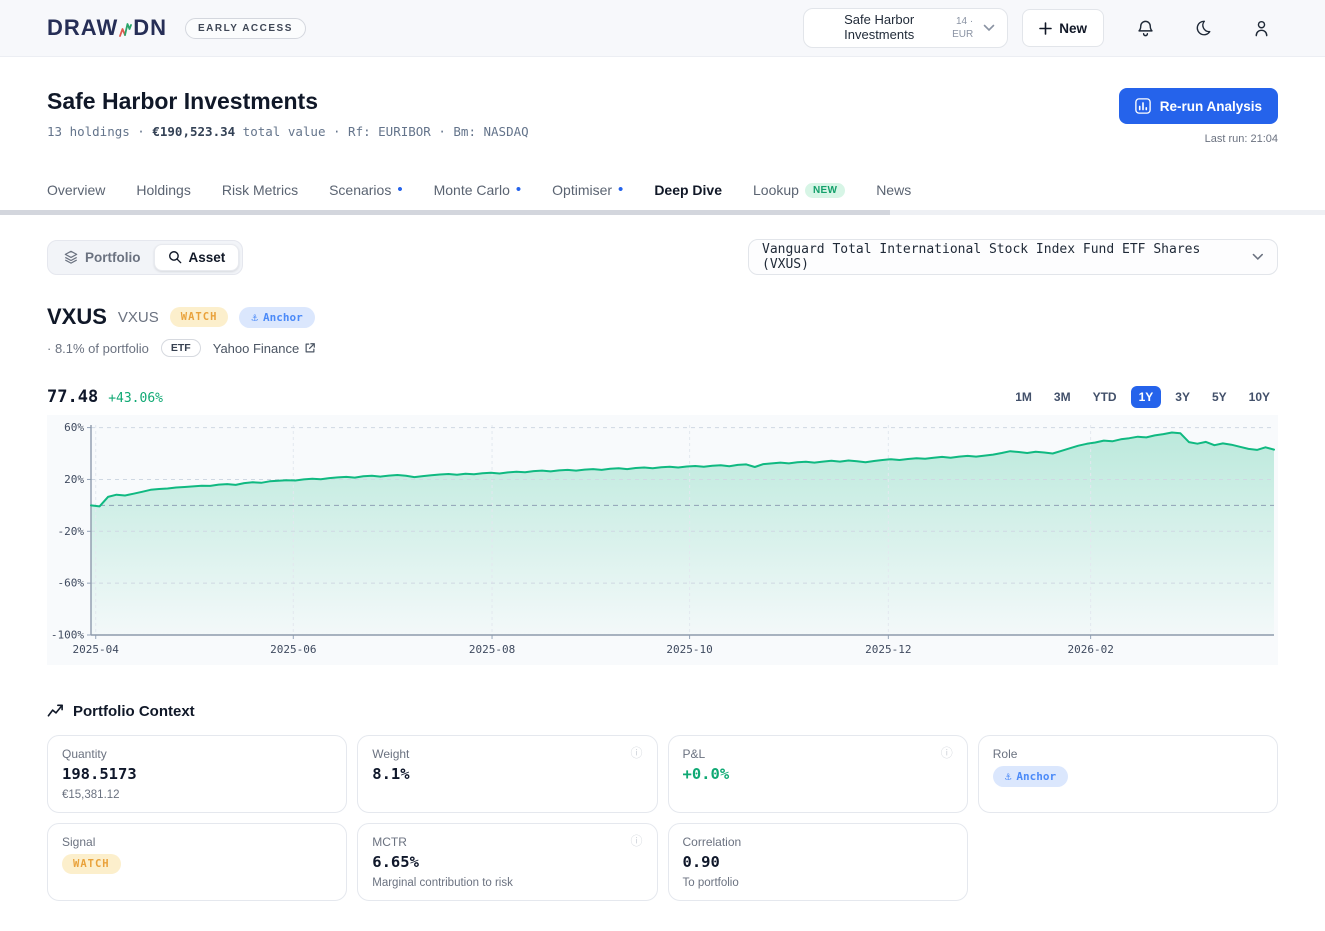 The width and height of the screenshot is (1325, 931). Describe the element at coordinates (817, 862) in the screenshot. I see `context-card-correlation: Correlation 0.90 To portfolio` at that location.